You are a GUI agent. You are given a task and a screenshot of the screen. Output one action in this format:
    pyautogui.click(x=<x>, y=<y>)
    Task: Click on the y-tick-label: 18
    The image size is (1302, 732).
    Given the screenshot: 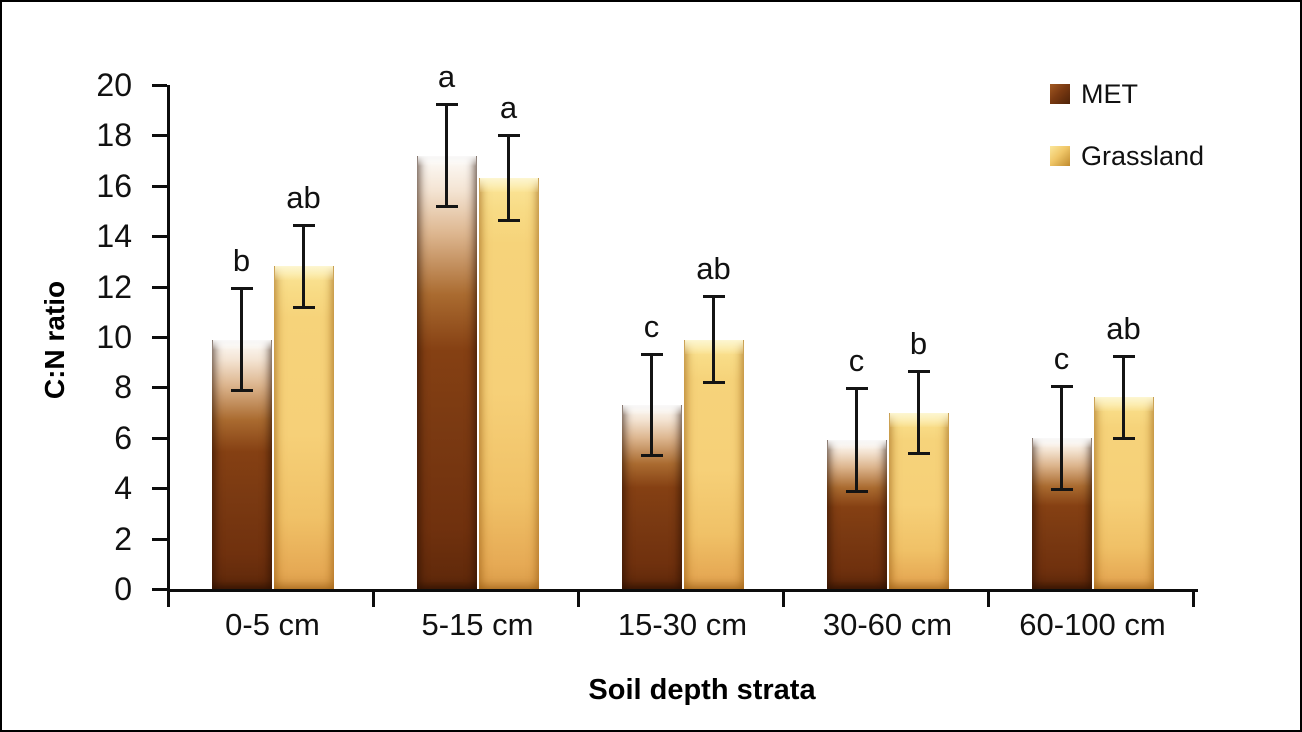 What is the action you would take?
    pyautogui.click(x=114, y=135)
    